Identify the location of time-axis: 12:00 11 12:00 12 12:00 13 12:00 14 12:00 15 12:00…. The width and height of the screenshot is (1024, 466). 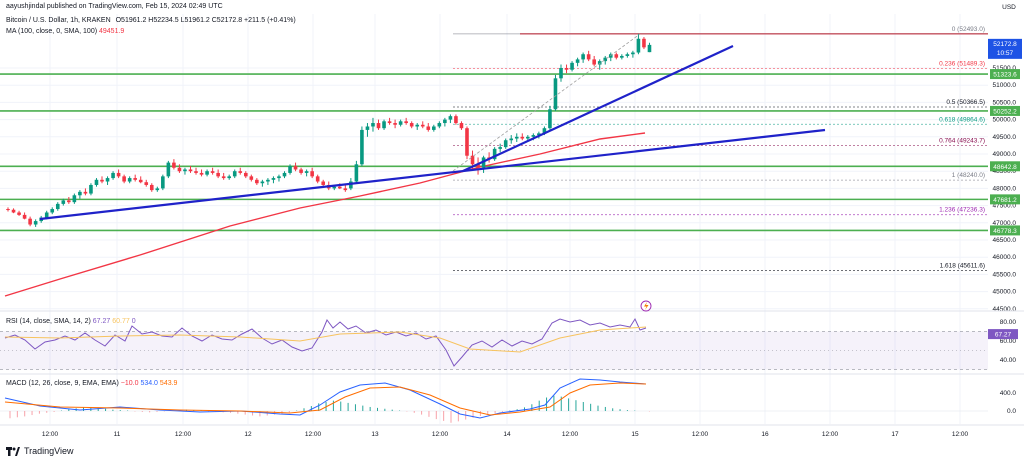
(512, 431).